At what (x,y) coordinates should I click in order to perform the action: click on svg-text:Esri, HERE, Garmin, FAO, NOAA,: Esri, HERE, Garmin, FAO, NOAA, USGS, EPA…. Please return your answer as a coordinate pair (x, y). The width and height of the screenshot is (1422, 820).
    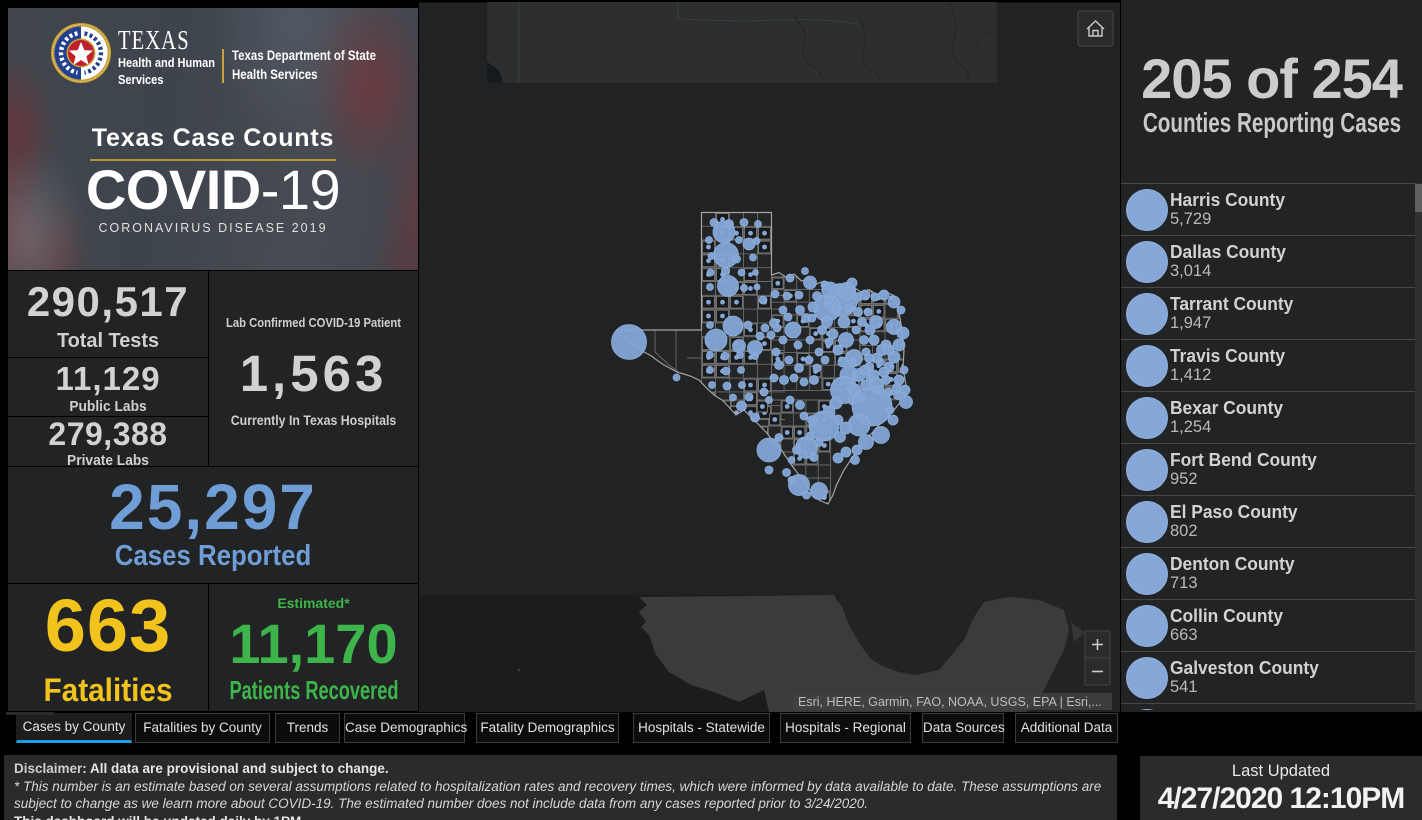
    Looking at the image, I should click on (950, 702).